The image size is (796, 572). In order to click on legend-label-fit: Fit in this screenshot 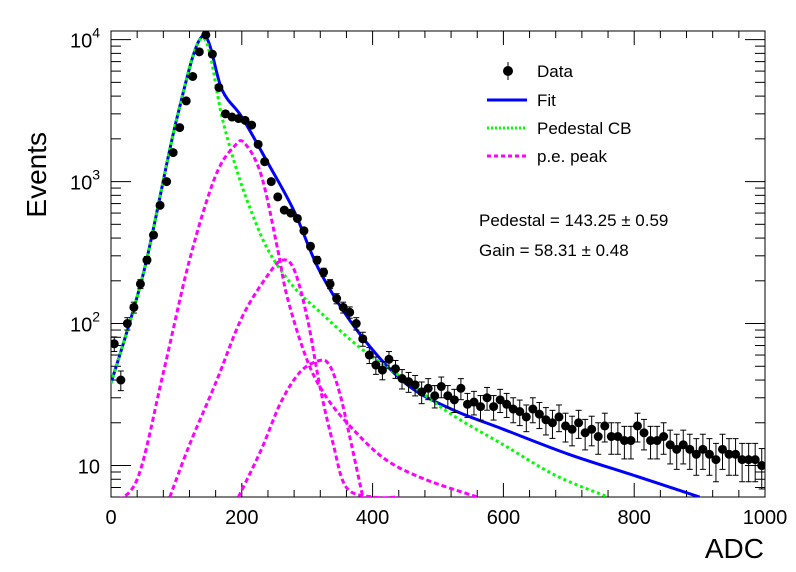, I will do `click(546, 100)`.